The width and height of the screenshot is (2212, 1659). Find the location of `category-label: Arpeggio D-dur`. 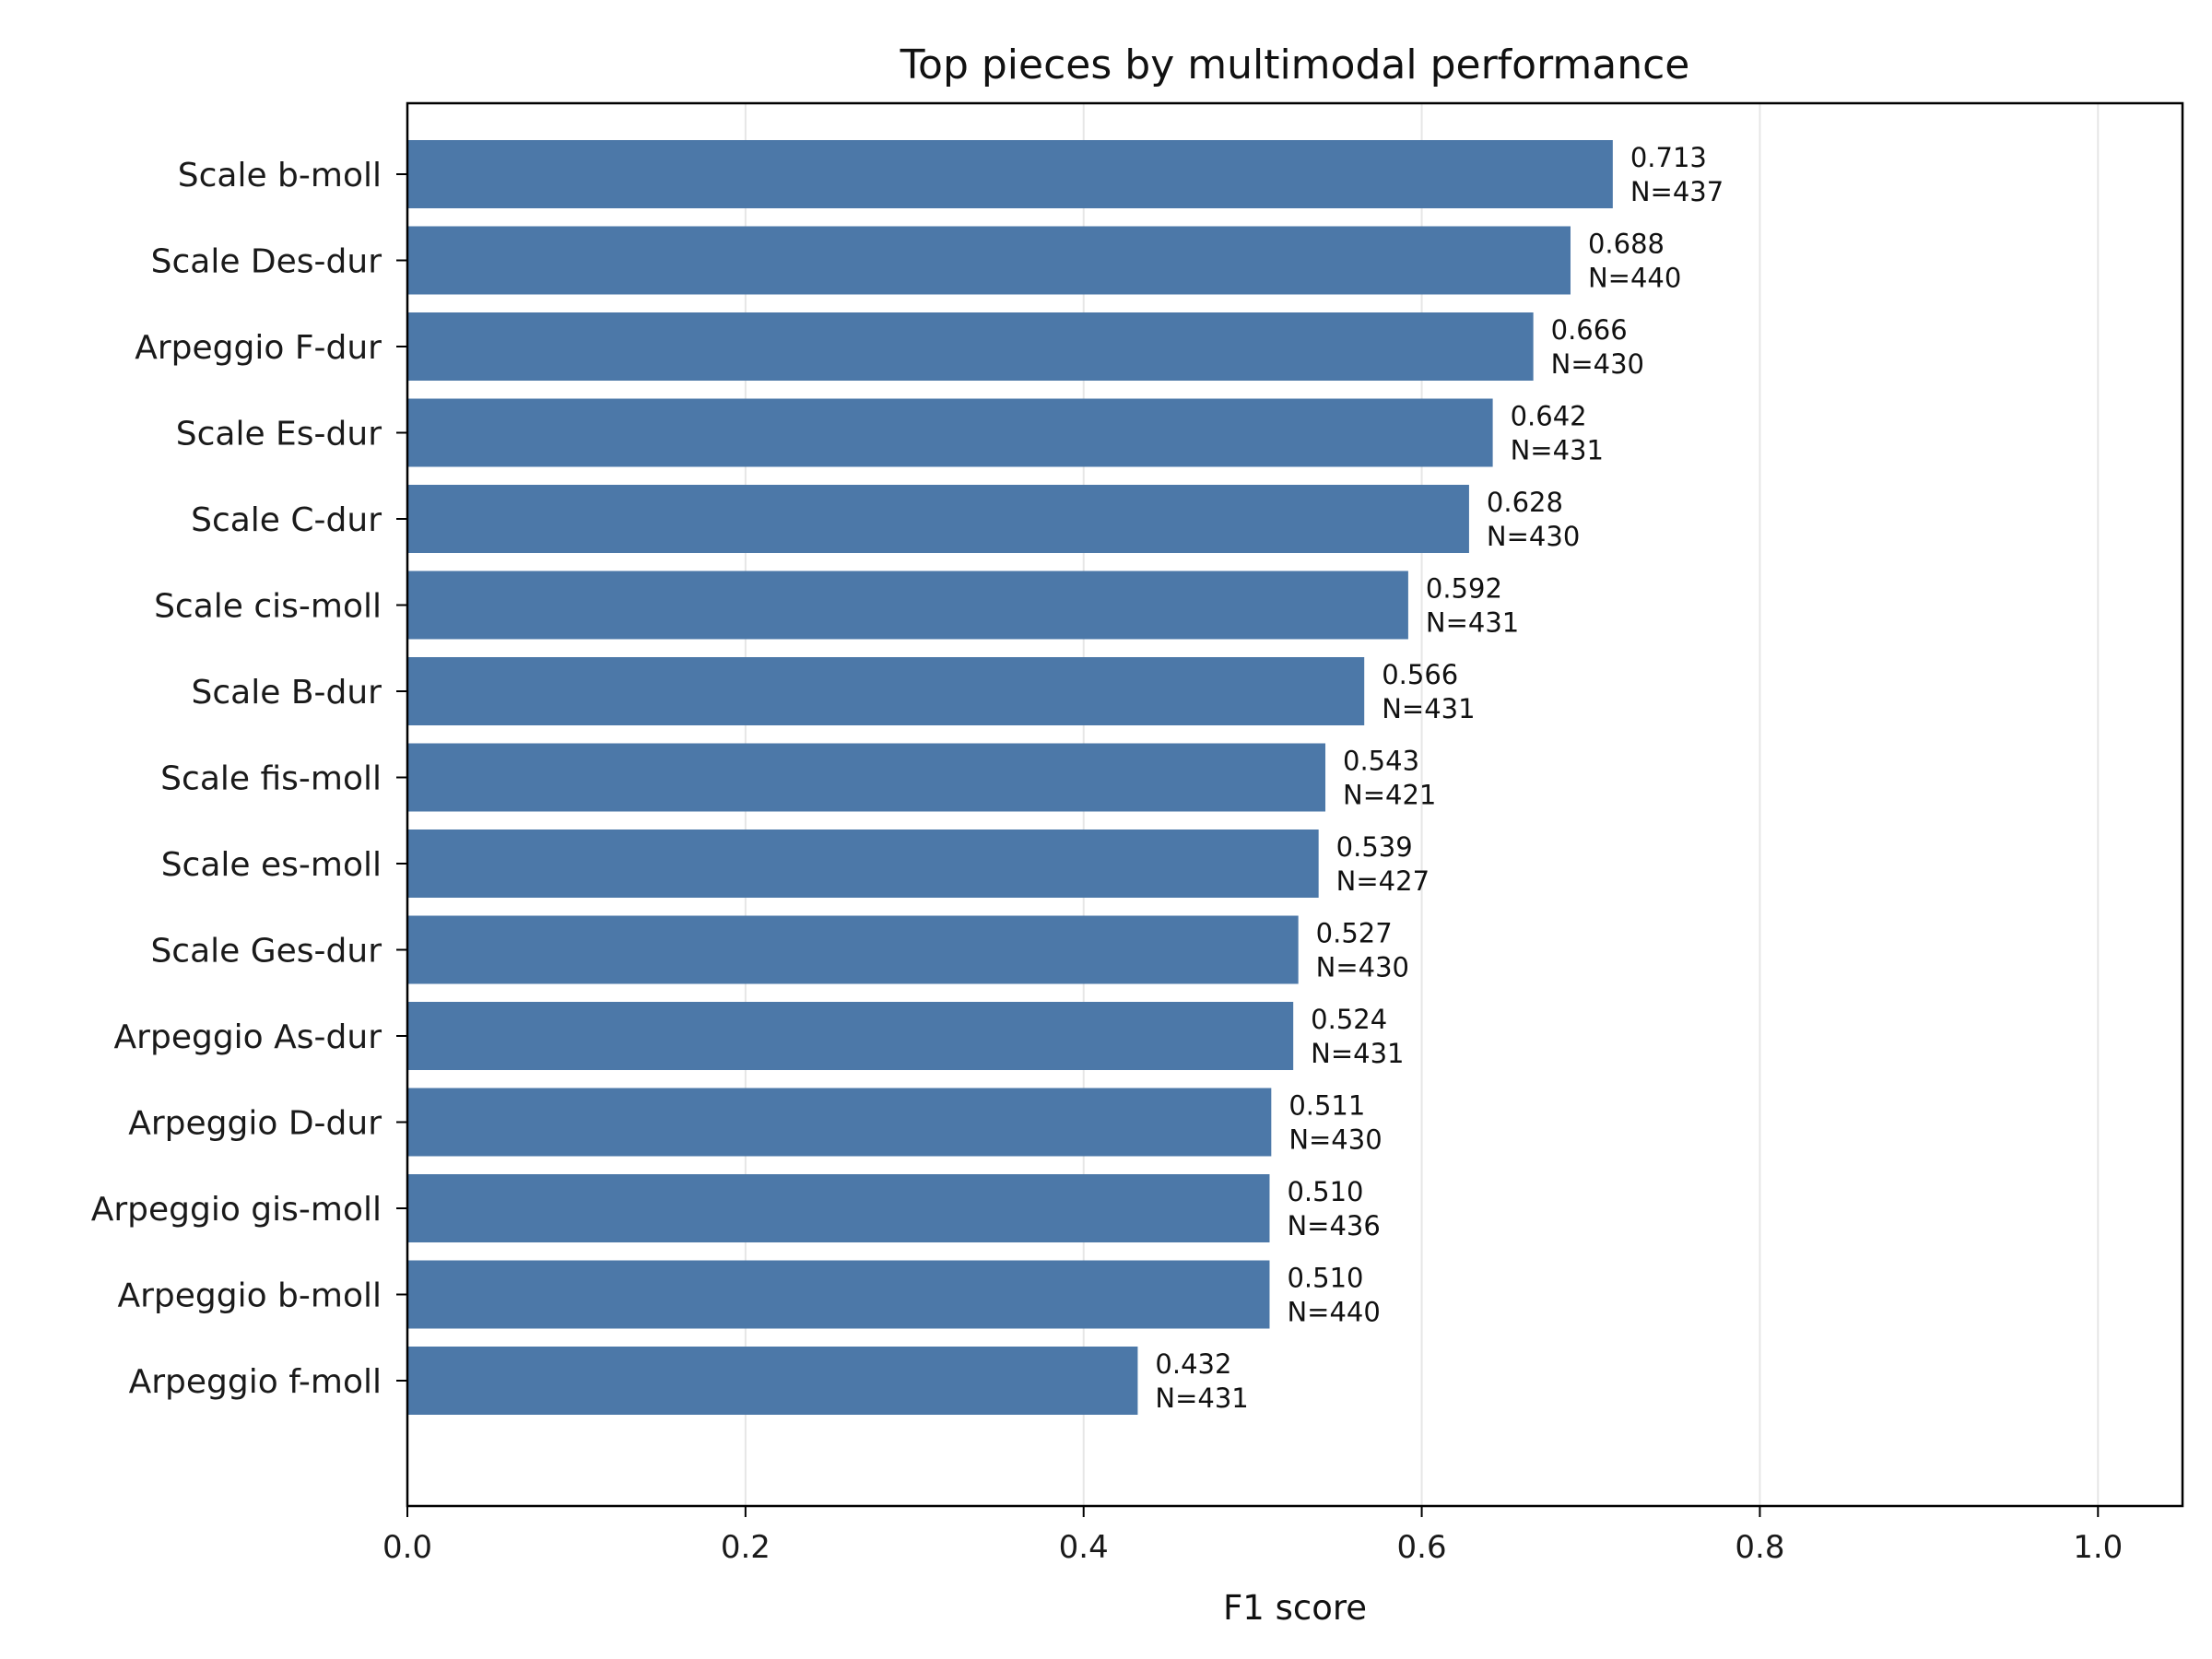

category-label: Arpeggio D-dur is located at coordinates (255, 1124).